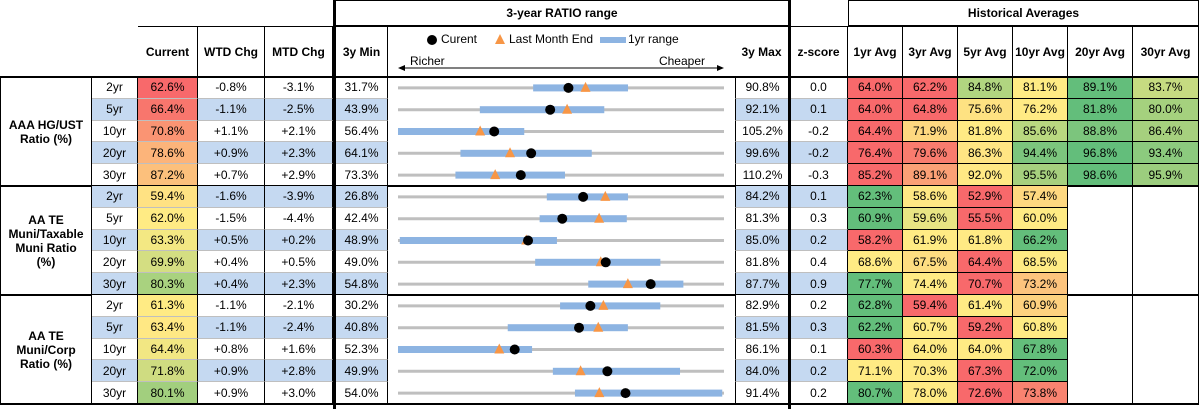 Image resolution: width=1199 pixels, height=409 pixels. What do you see at coordinates (299, 153) in the screenshot?
I see `mtd-change: +2.3%` at bounding box center [299, 153].